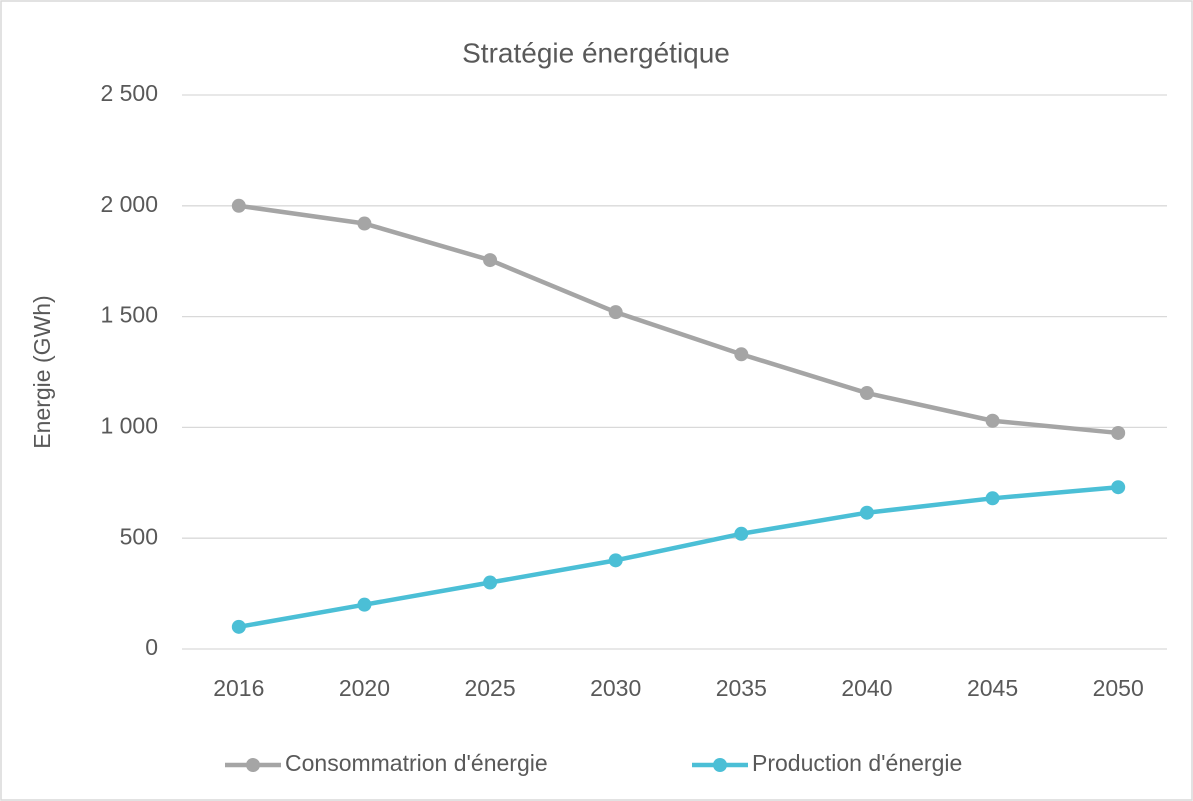 This screenshot has width=1193, height=801. Describe the element at coordinates (129, 93) in the screenshot. I see `y-tick-label: 2 500` at that location.